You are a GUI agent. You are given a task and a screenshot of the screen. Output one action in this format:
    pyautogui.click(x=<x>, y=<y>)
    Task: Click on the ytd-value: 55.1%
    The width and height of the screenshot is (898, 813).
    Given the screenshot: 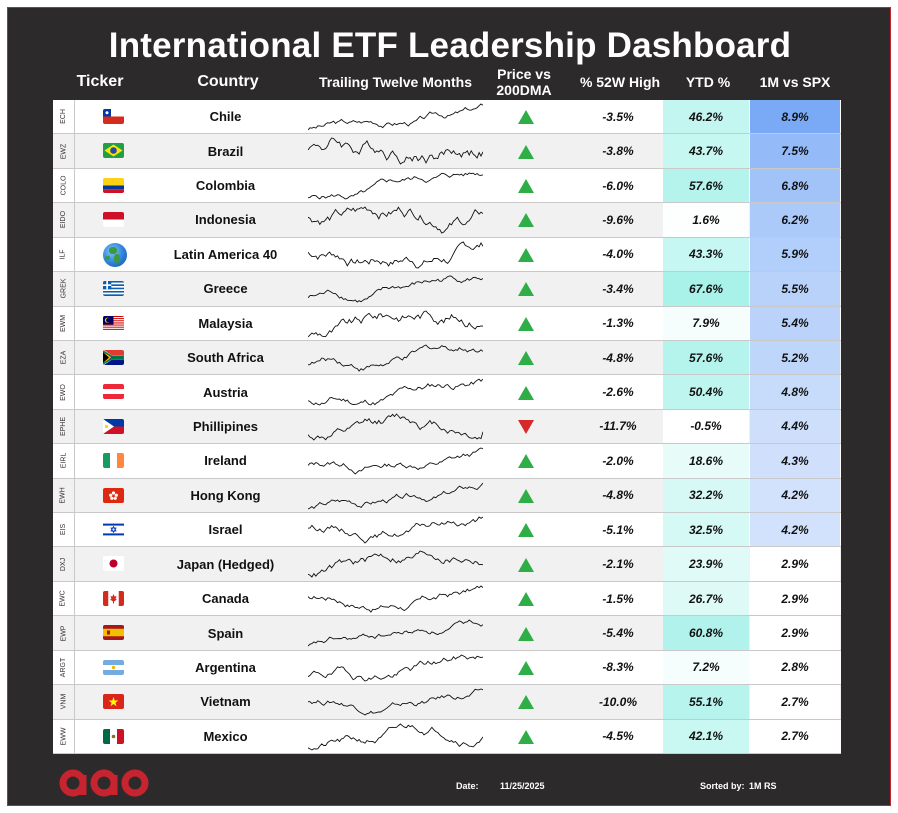 What is the action you would take?
    pyautogui.click(x=706, y=702)
    